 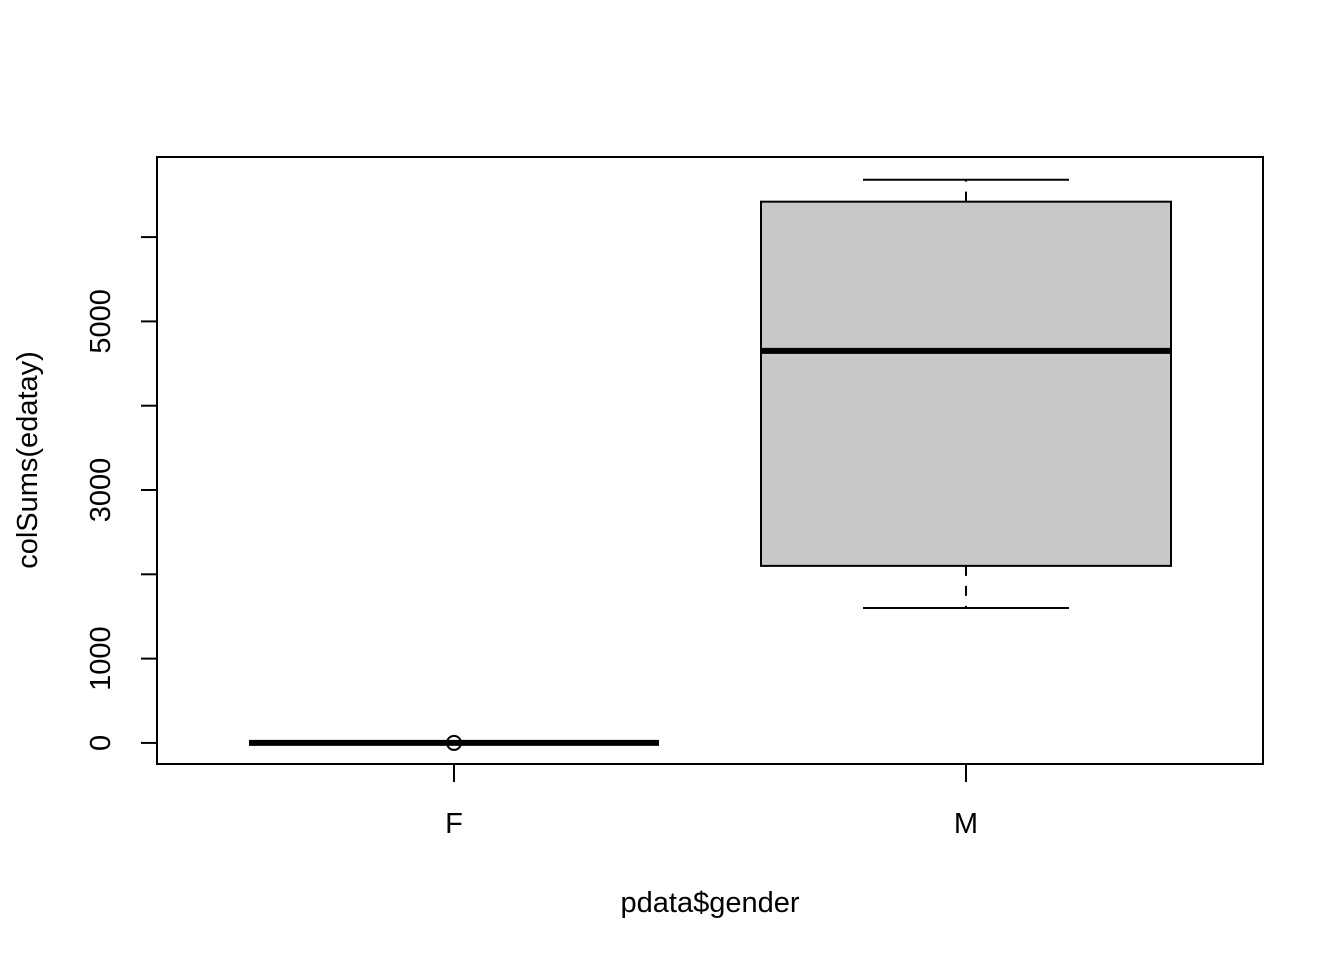 What do you see at coordinates (454, 742) in the screenshot?
I see `outlier-point` at bounding box center [454, 742].